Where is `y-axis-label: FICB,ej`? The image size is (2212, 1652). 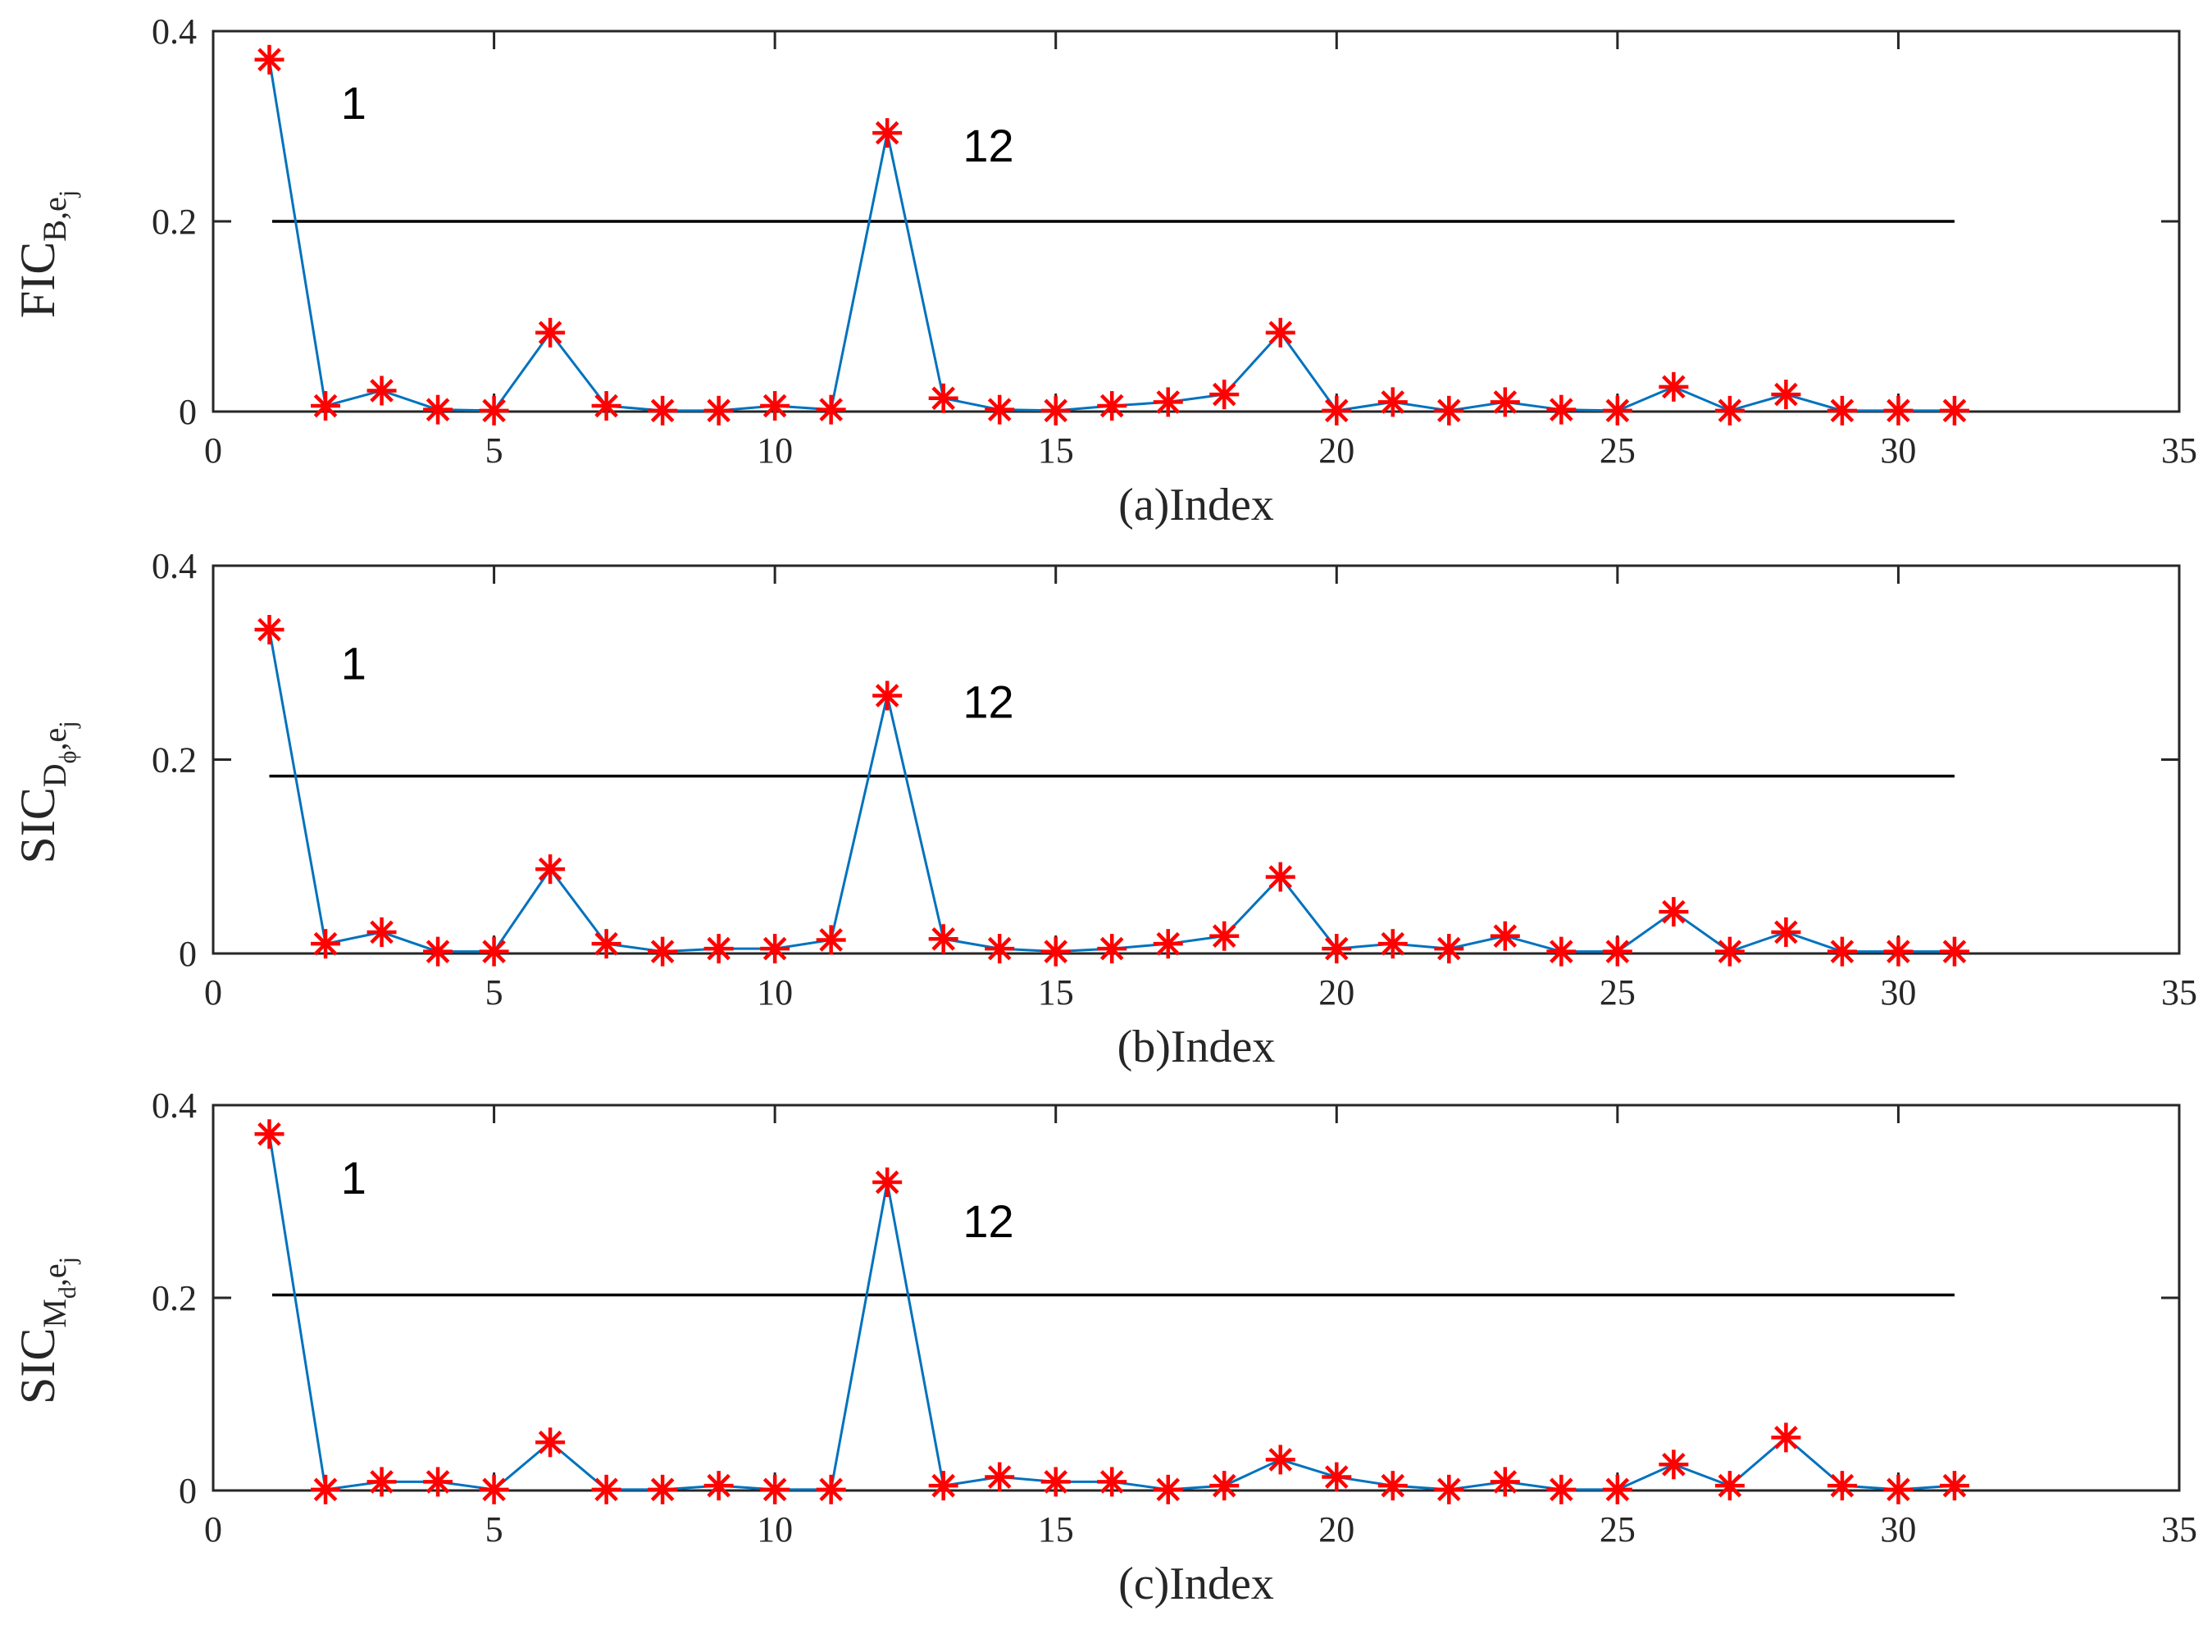 y-axis-label: FICB,ej is located at coordinates (46, 254).